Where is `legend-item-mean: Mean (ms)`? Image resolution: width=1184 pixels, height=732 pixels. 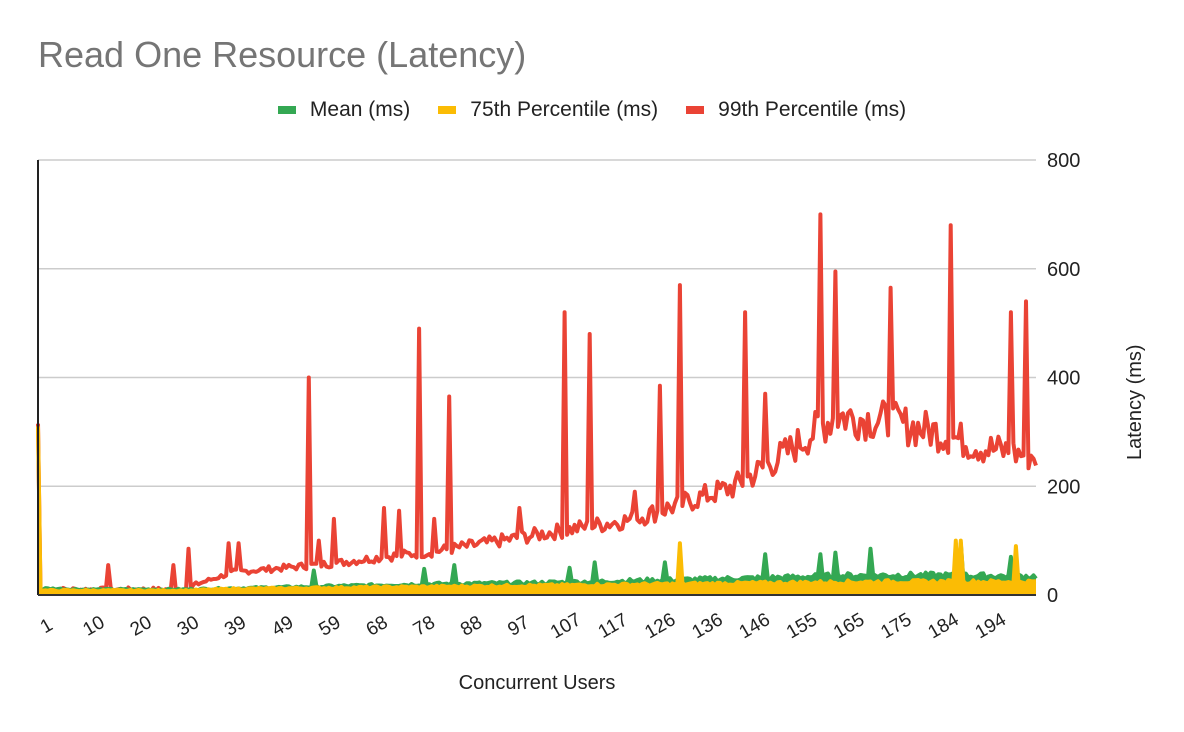
legend-item-mean: Mean (ms) is located at coordinates (344, 110).